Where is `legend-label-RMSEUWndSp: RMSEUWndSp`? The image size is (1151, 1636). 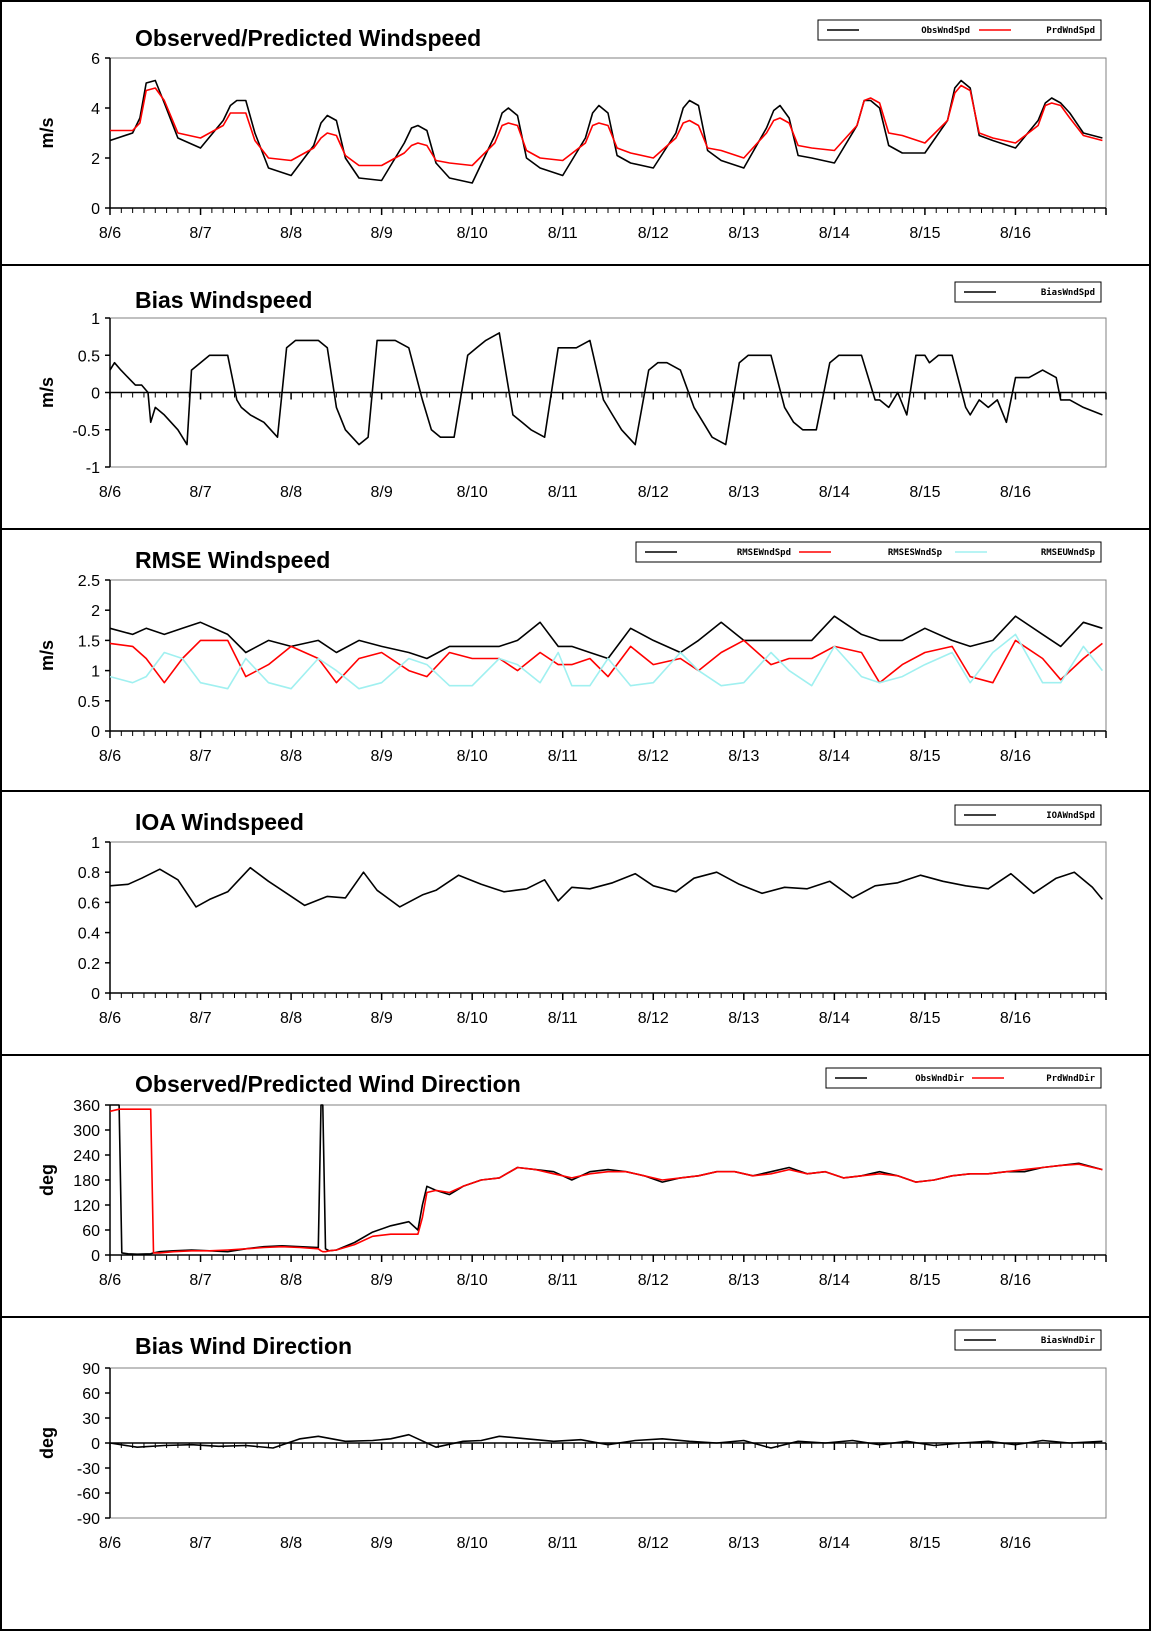 legend-label-RMSEUWndSp: RMSEUWndSp is located at coordinates (1068, 553).